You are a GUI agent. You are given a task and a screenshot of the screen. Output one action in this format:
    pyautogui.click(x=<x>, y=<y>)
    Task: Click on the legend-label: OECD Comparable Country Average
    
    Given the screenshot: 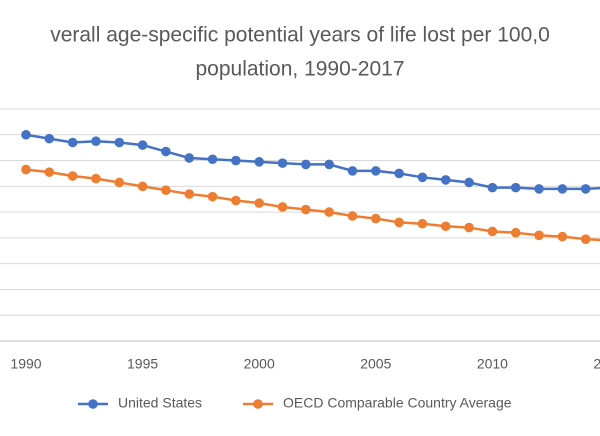 What is the action you would take?
    pyautogui.click(x=397, y=403)
    